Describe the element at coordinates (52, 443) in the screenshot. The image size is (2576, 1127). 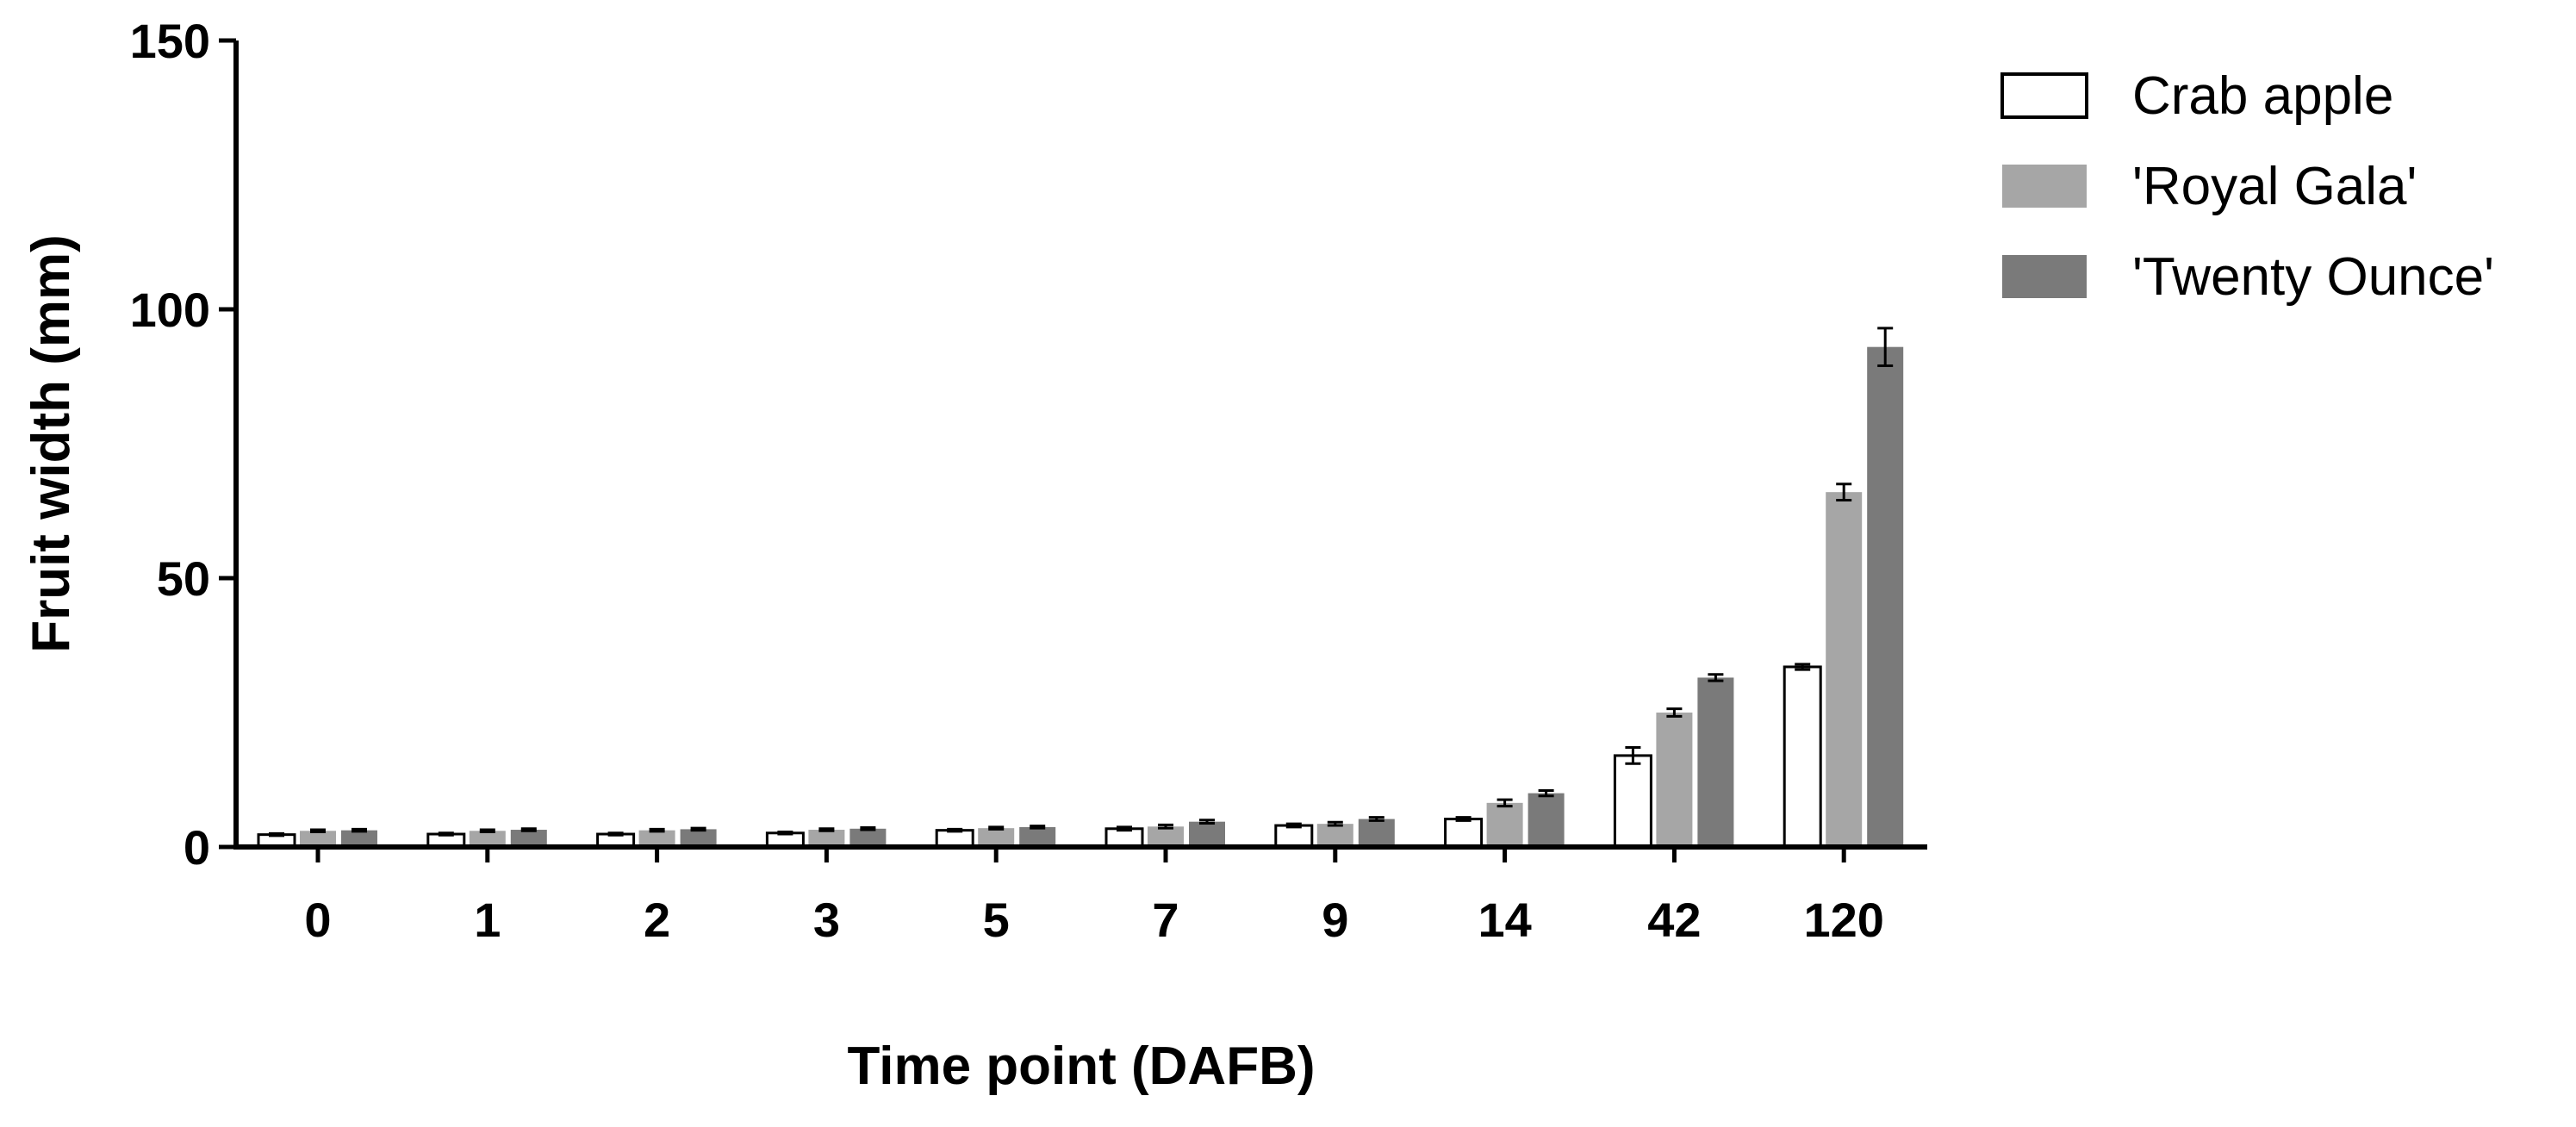
I see `y-axis-title: Fruit width (mm)` at that location.